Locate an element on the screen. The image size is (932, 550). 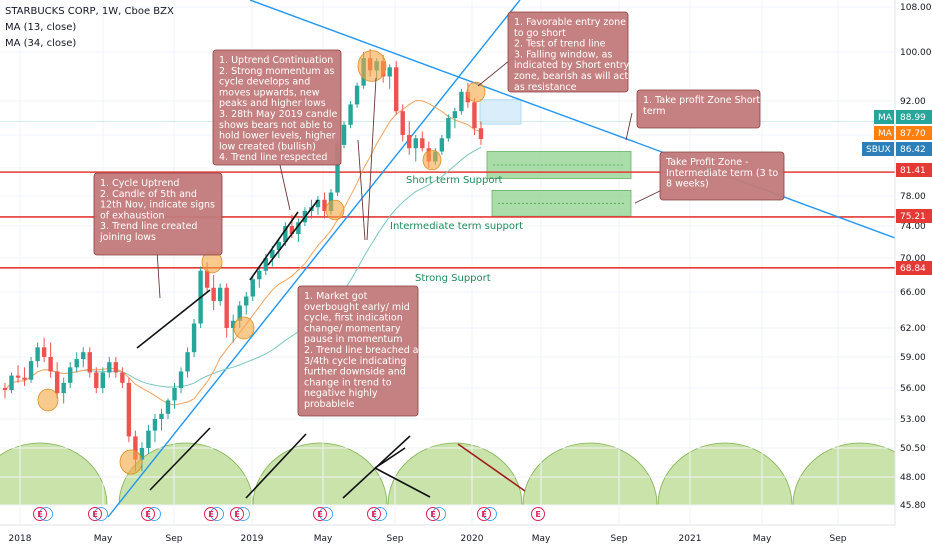
support-label: Intermediate term support is located at coordinates (456, 226).